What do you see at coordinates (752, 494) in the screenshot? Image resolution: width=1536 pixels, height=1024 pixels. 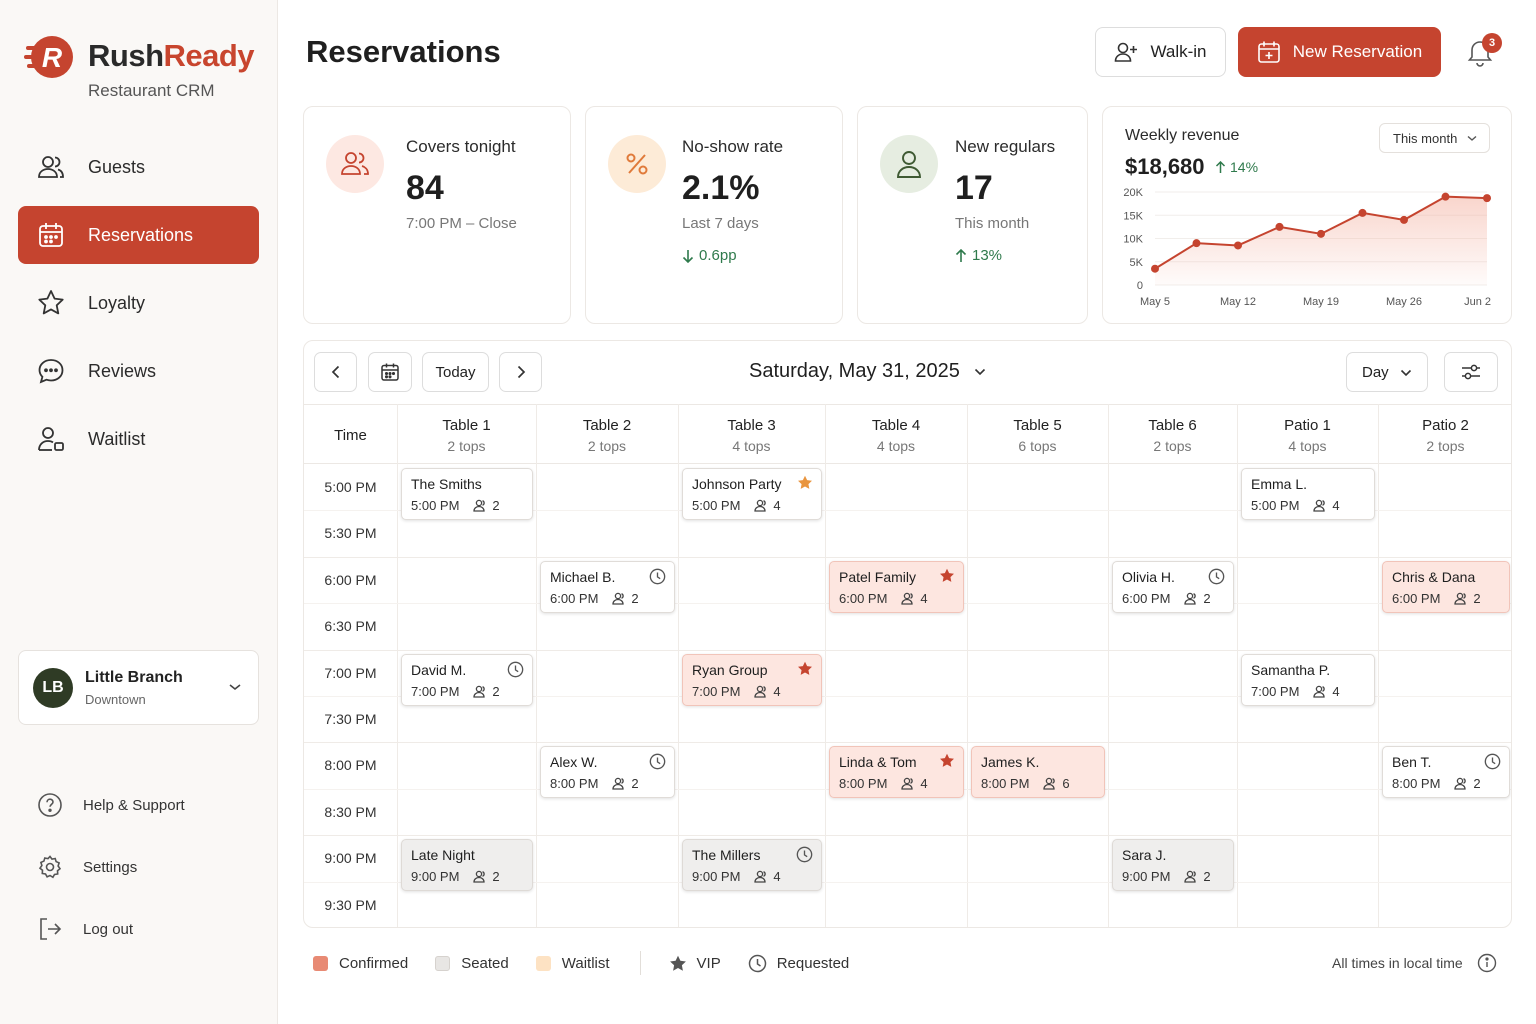 I see `reservation-card: Johnson Party 5:00 PM 4` at bounding box center [752, 494].